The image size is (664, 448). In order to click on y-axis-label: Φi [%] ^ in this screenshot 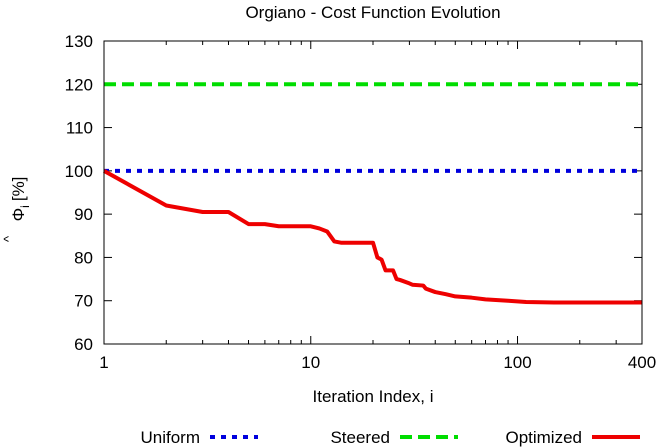, I will do `click(16, 209)`.